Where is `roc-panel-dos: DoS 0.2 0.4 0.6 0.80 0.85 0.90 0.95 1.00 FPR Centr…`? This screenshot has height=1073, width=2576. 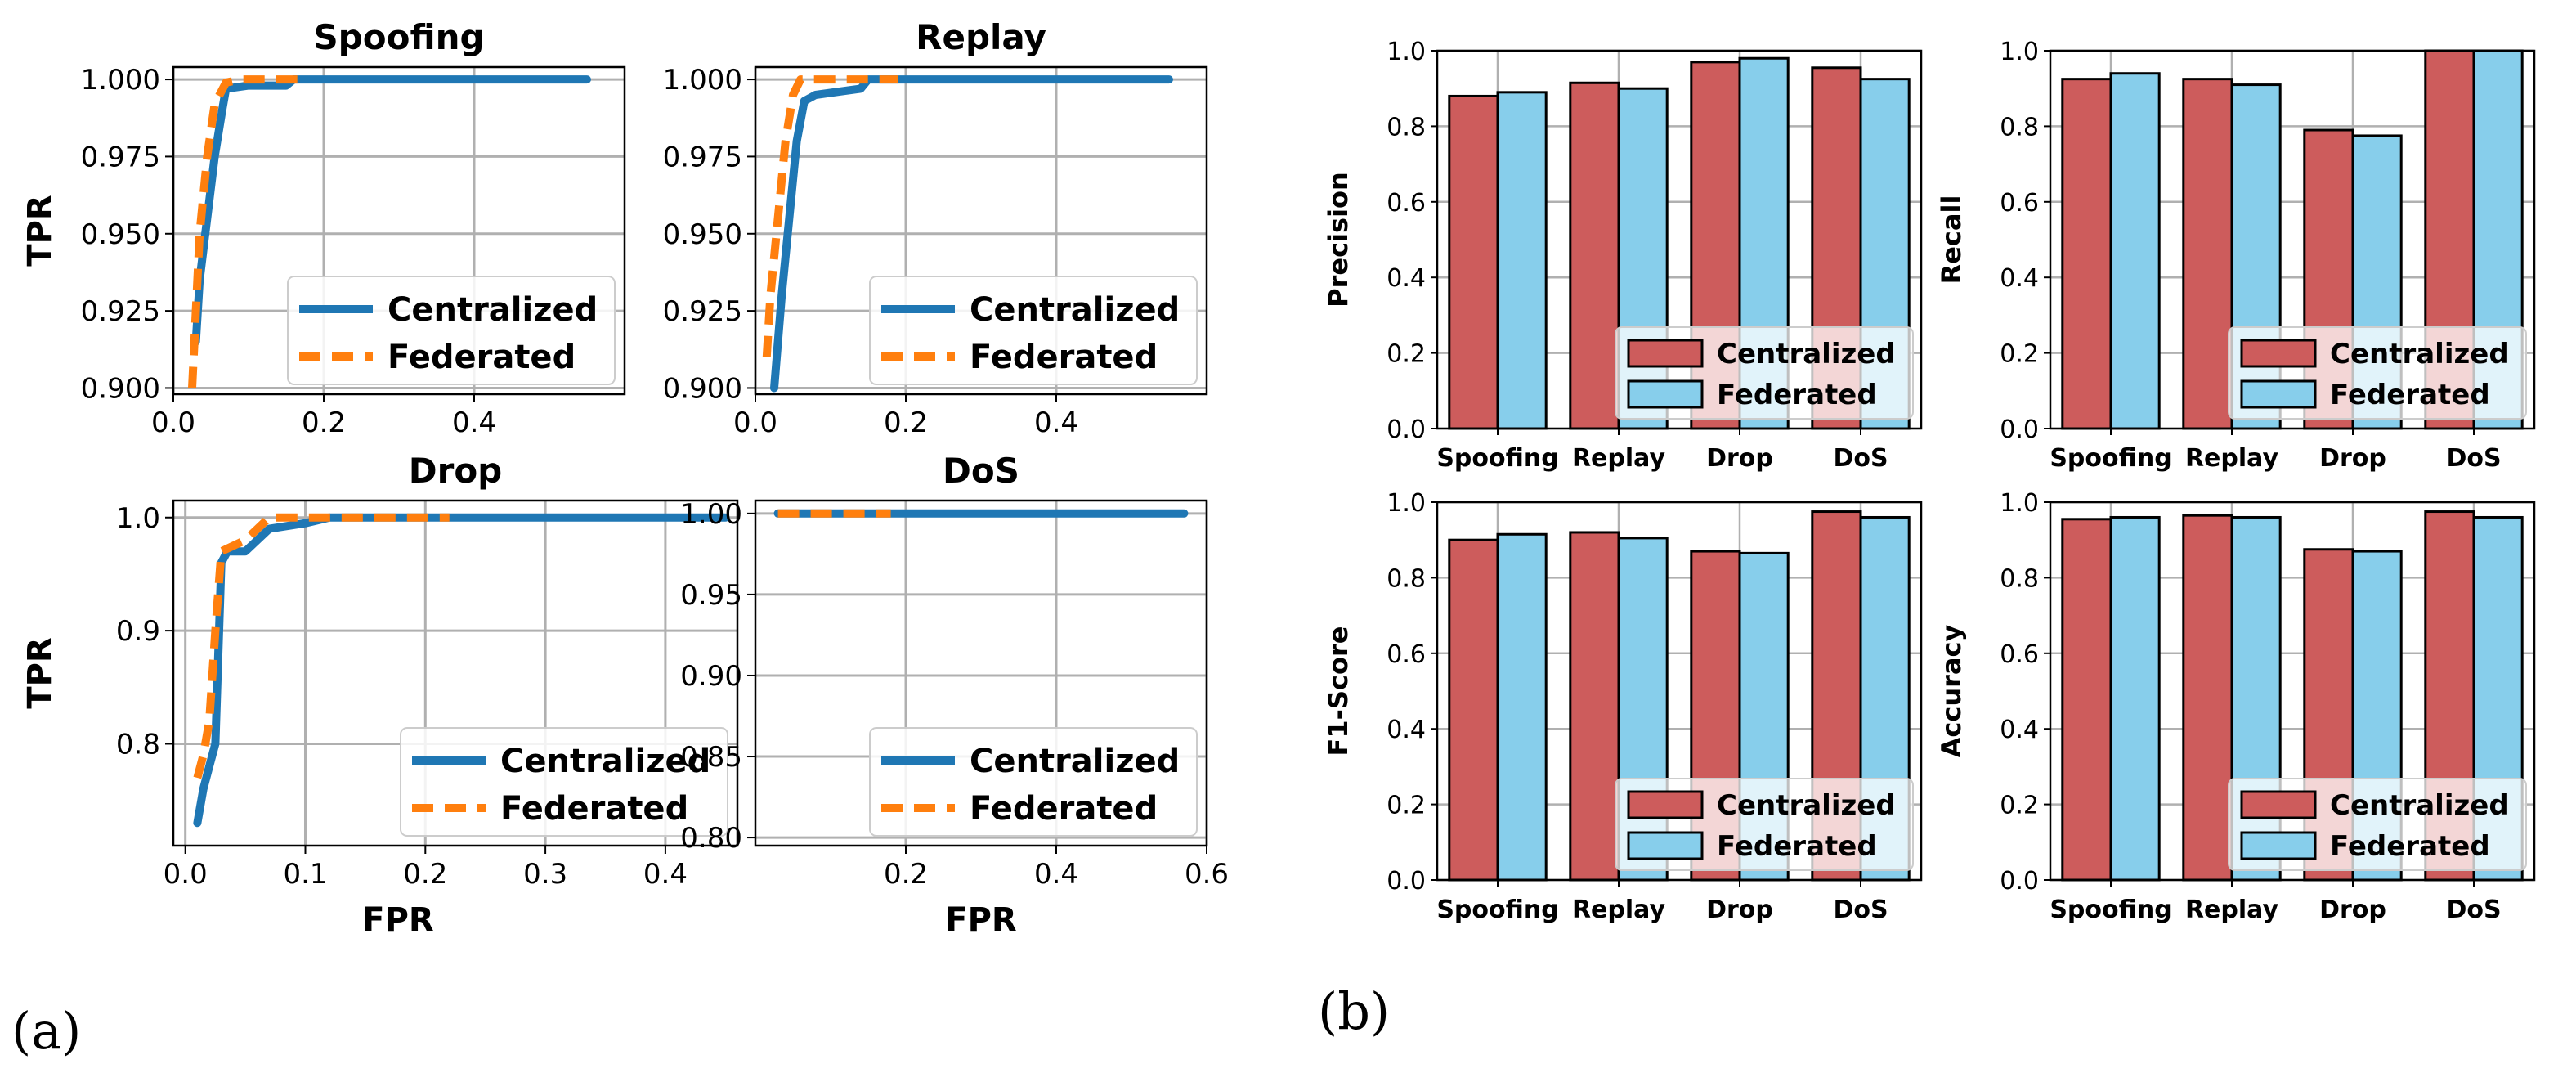 roc-panel-dos: DoS 0.2 0.4 0.6 0.80 0.85 0.90 0.95 1.00 FPR Centr… is located at coordinates (954, 695).